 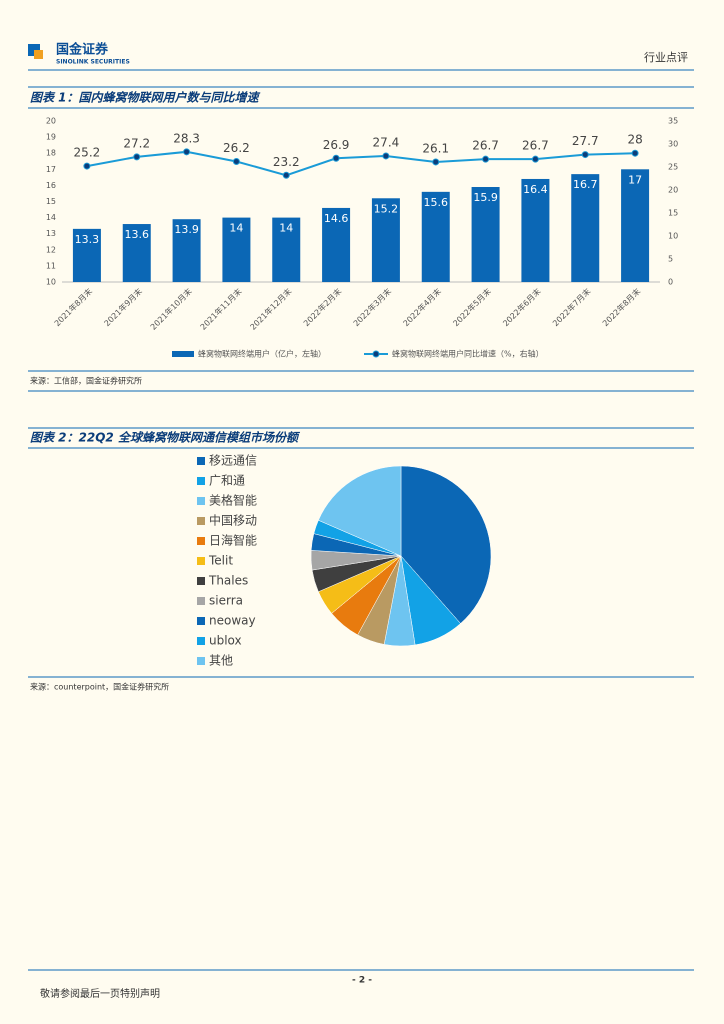 I want to click on source: 来源：counterpoint，国金证券研究所, so click(x=99, y=687).